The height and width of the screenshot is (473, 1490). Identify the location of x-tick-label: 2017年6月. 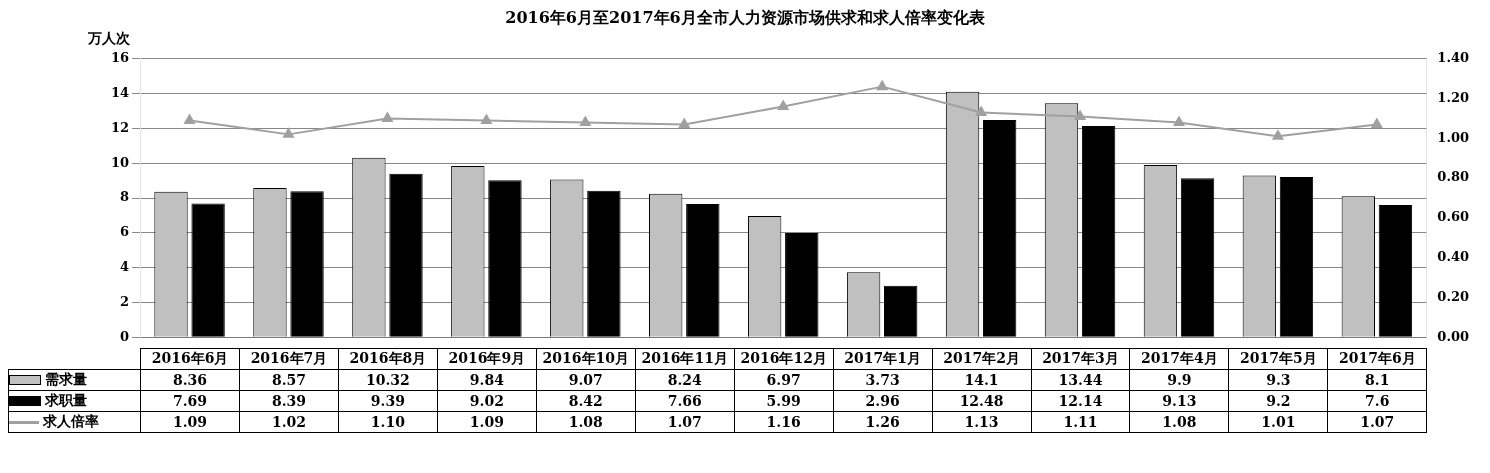
(1377, 359).